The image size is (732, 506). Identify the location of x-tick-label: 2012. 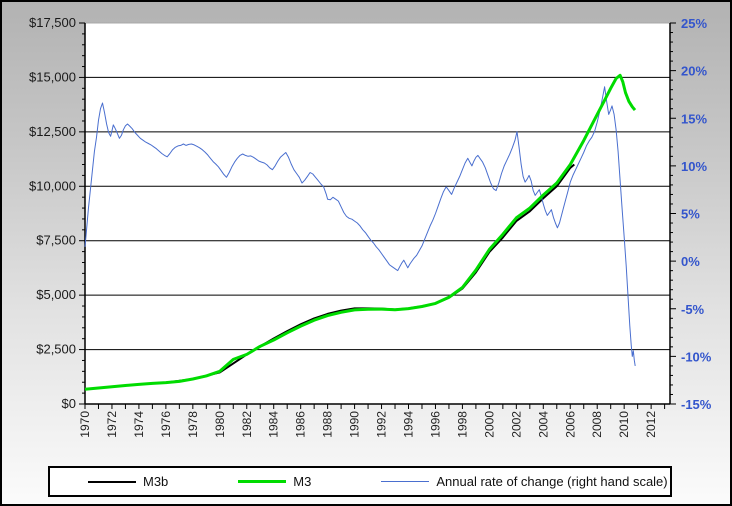
(651, 424).